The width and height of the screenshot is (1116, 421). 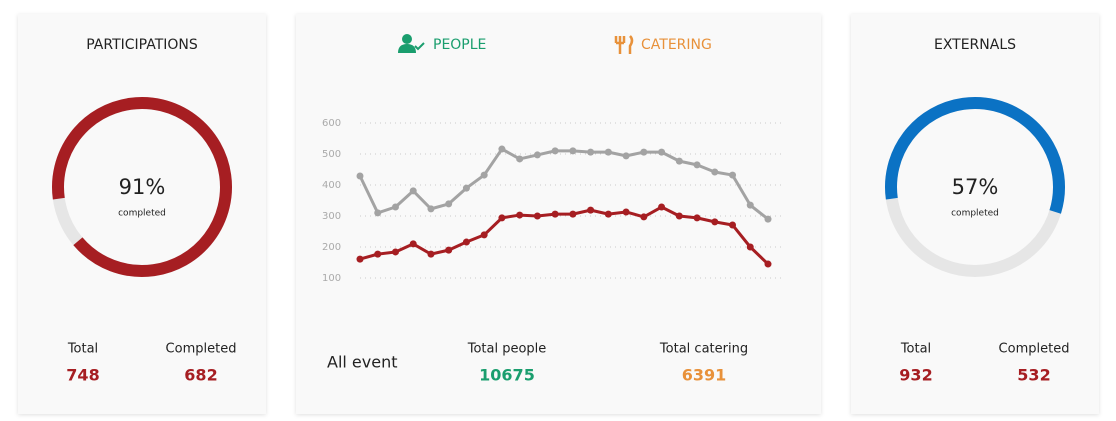 I want to click on stat-value: 682, so click(x=200, y=375).